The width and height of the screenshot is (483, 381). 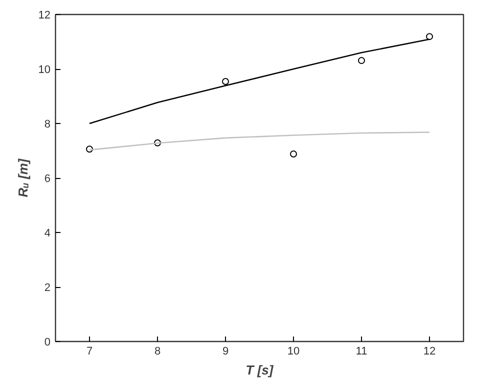 What do you see at coordinates (47, 342) in the screenshot?
I see `y-tick-label: 0` at bounding box center [47, 342].